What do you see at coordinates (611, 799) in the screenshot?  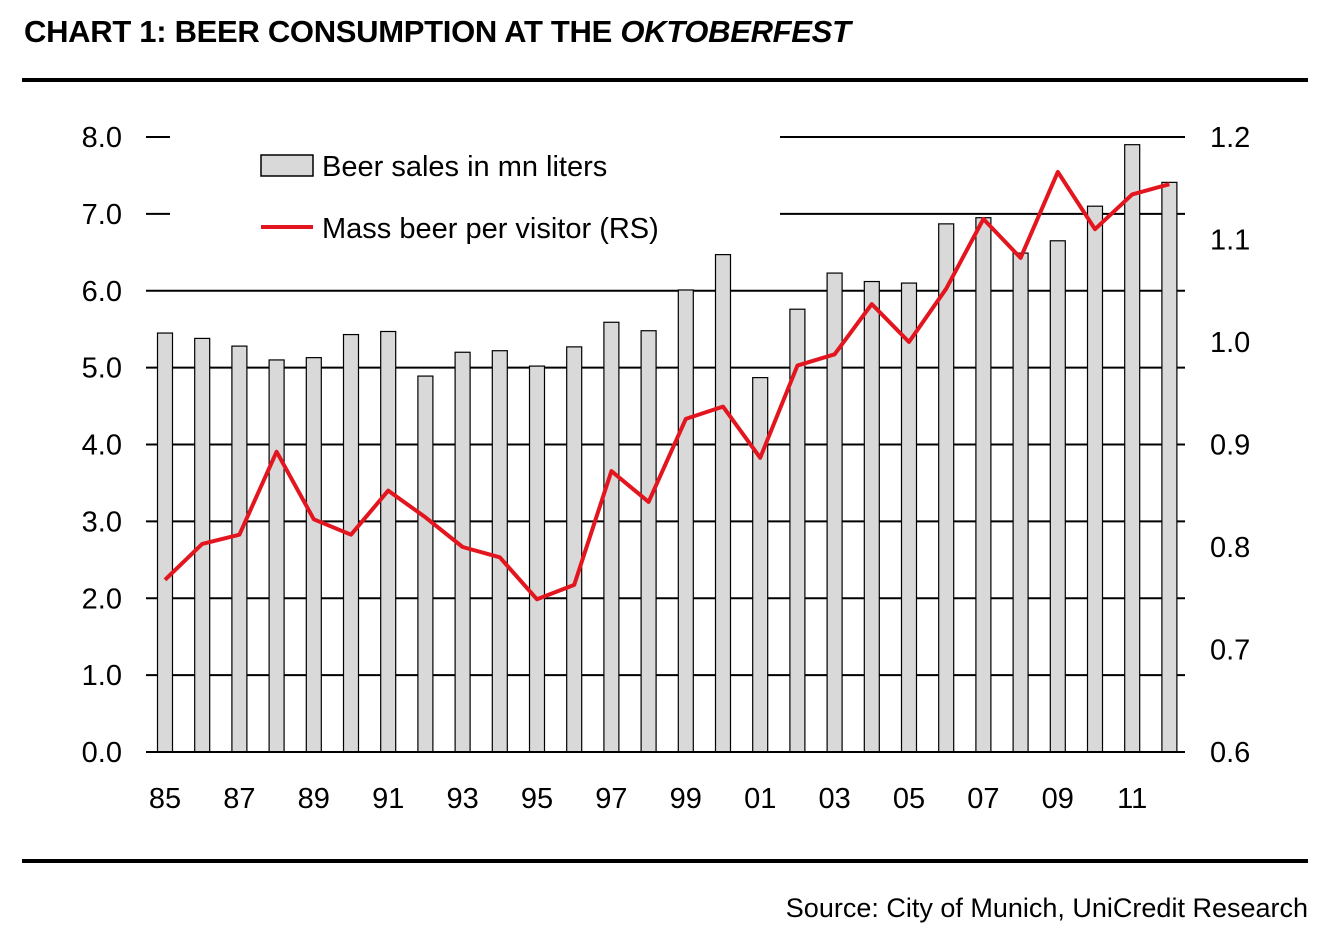 I see `x-tick-label: 97` at bounding box center [611, 799].